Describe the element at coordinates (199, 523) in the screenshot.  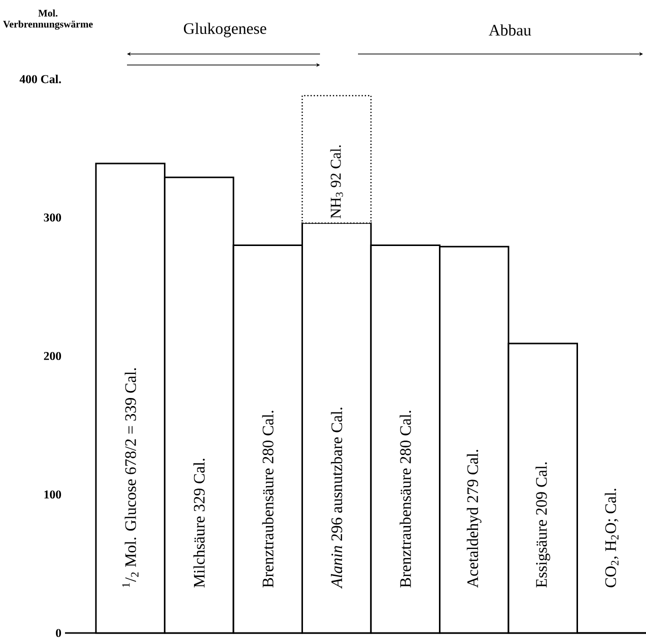
I see `x-tick-label: Milchsäure 329 Cal.` at that location.